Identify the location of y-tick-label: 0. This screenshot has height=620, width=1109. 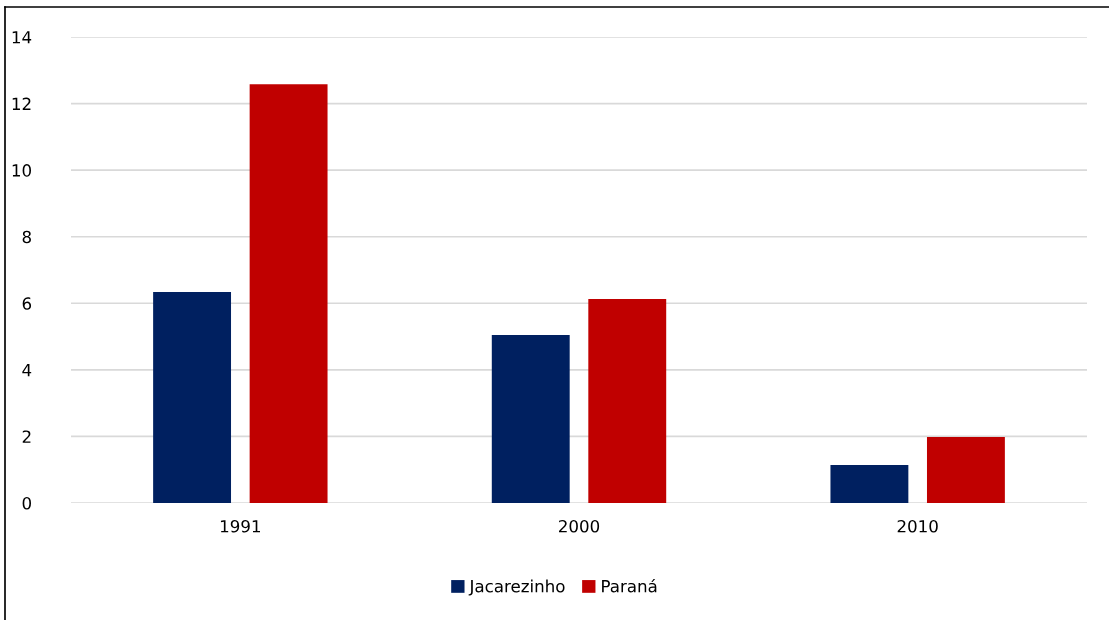
(26, 503).